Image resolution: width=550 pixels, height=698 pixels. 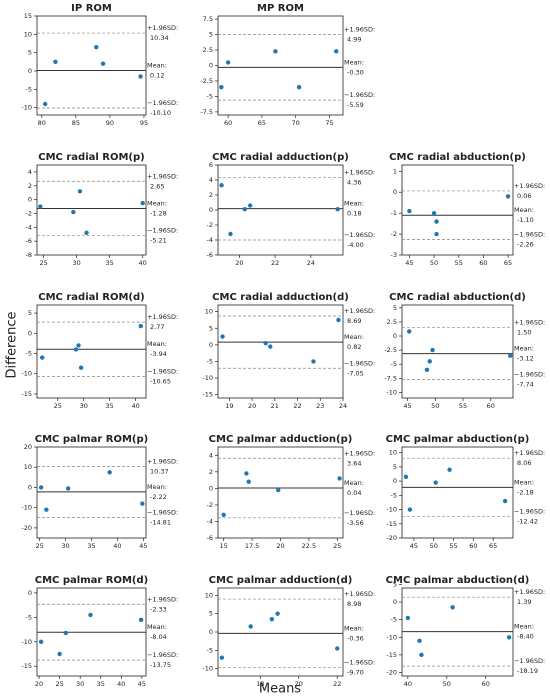 I want to click on x-tick-label: 18, so click(x=260, y=684).